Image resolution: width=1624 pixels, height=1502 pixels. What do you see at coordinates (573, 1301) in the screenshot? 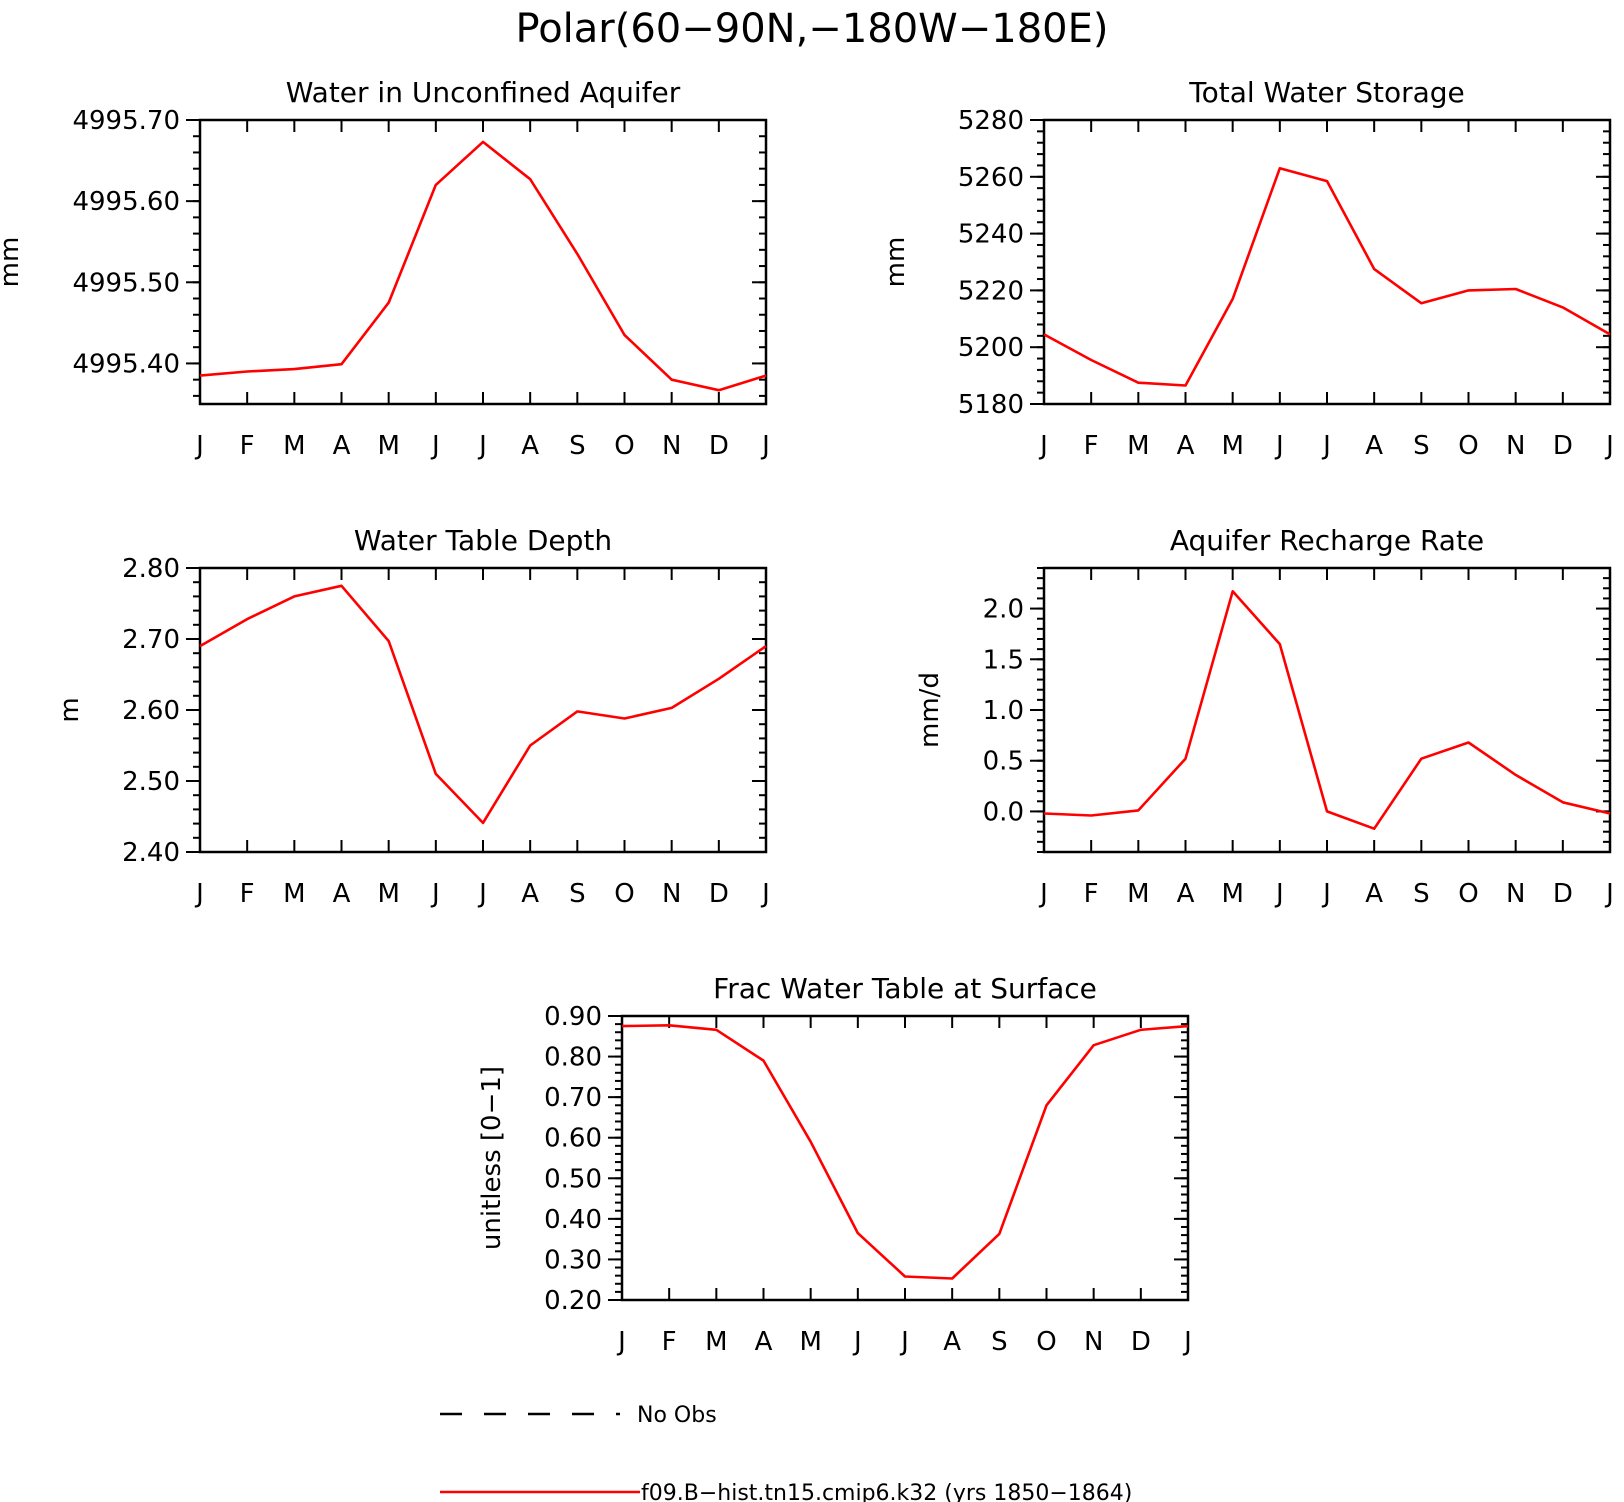
I see `y-tick-label: 0.20` at bounding box center [573, 1301].